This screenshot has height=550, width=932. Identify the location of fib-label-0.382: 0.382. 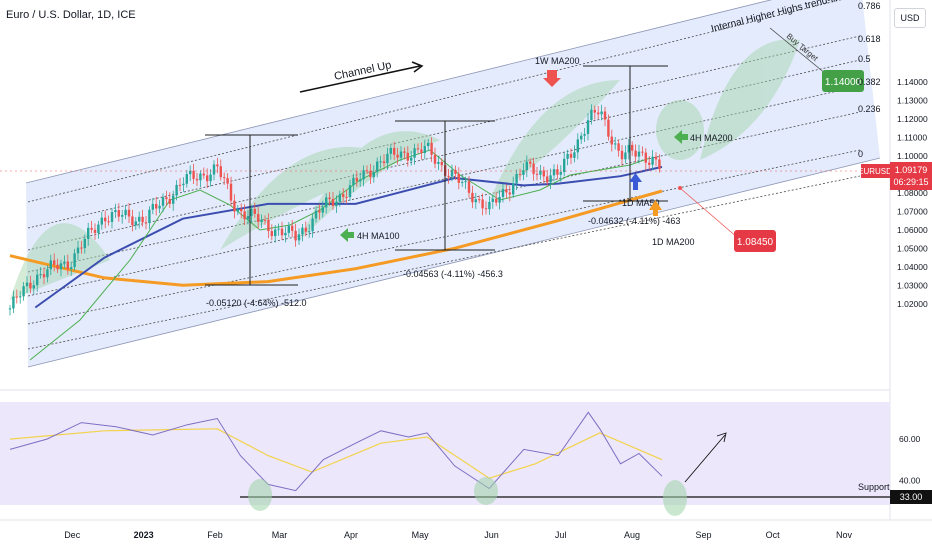
(869, 82).